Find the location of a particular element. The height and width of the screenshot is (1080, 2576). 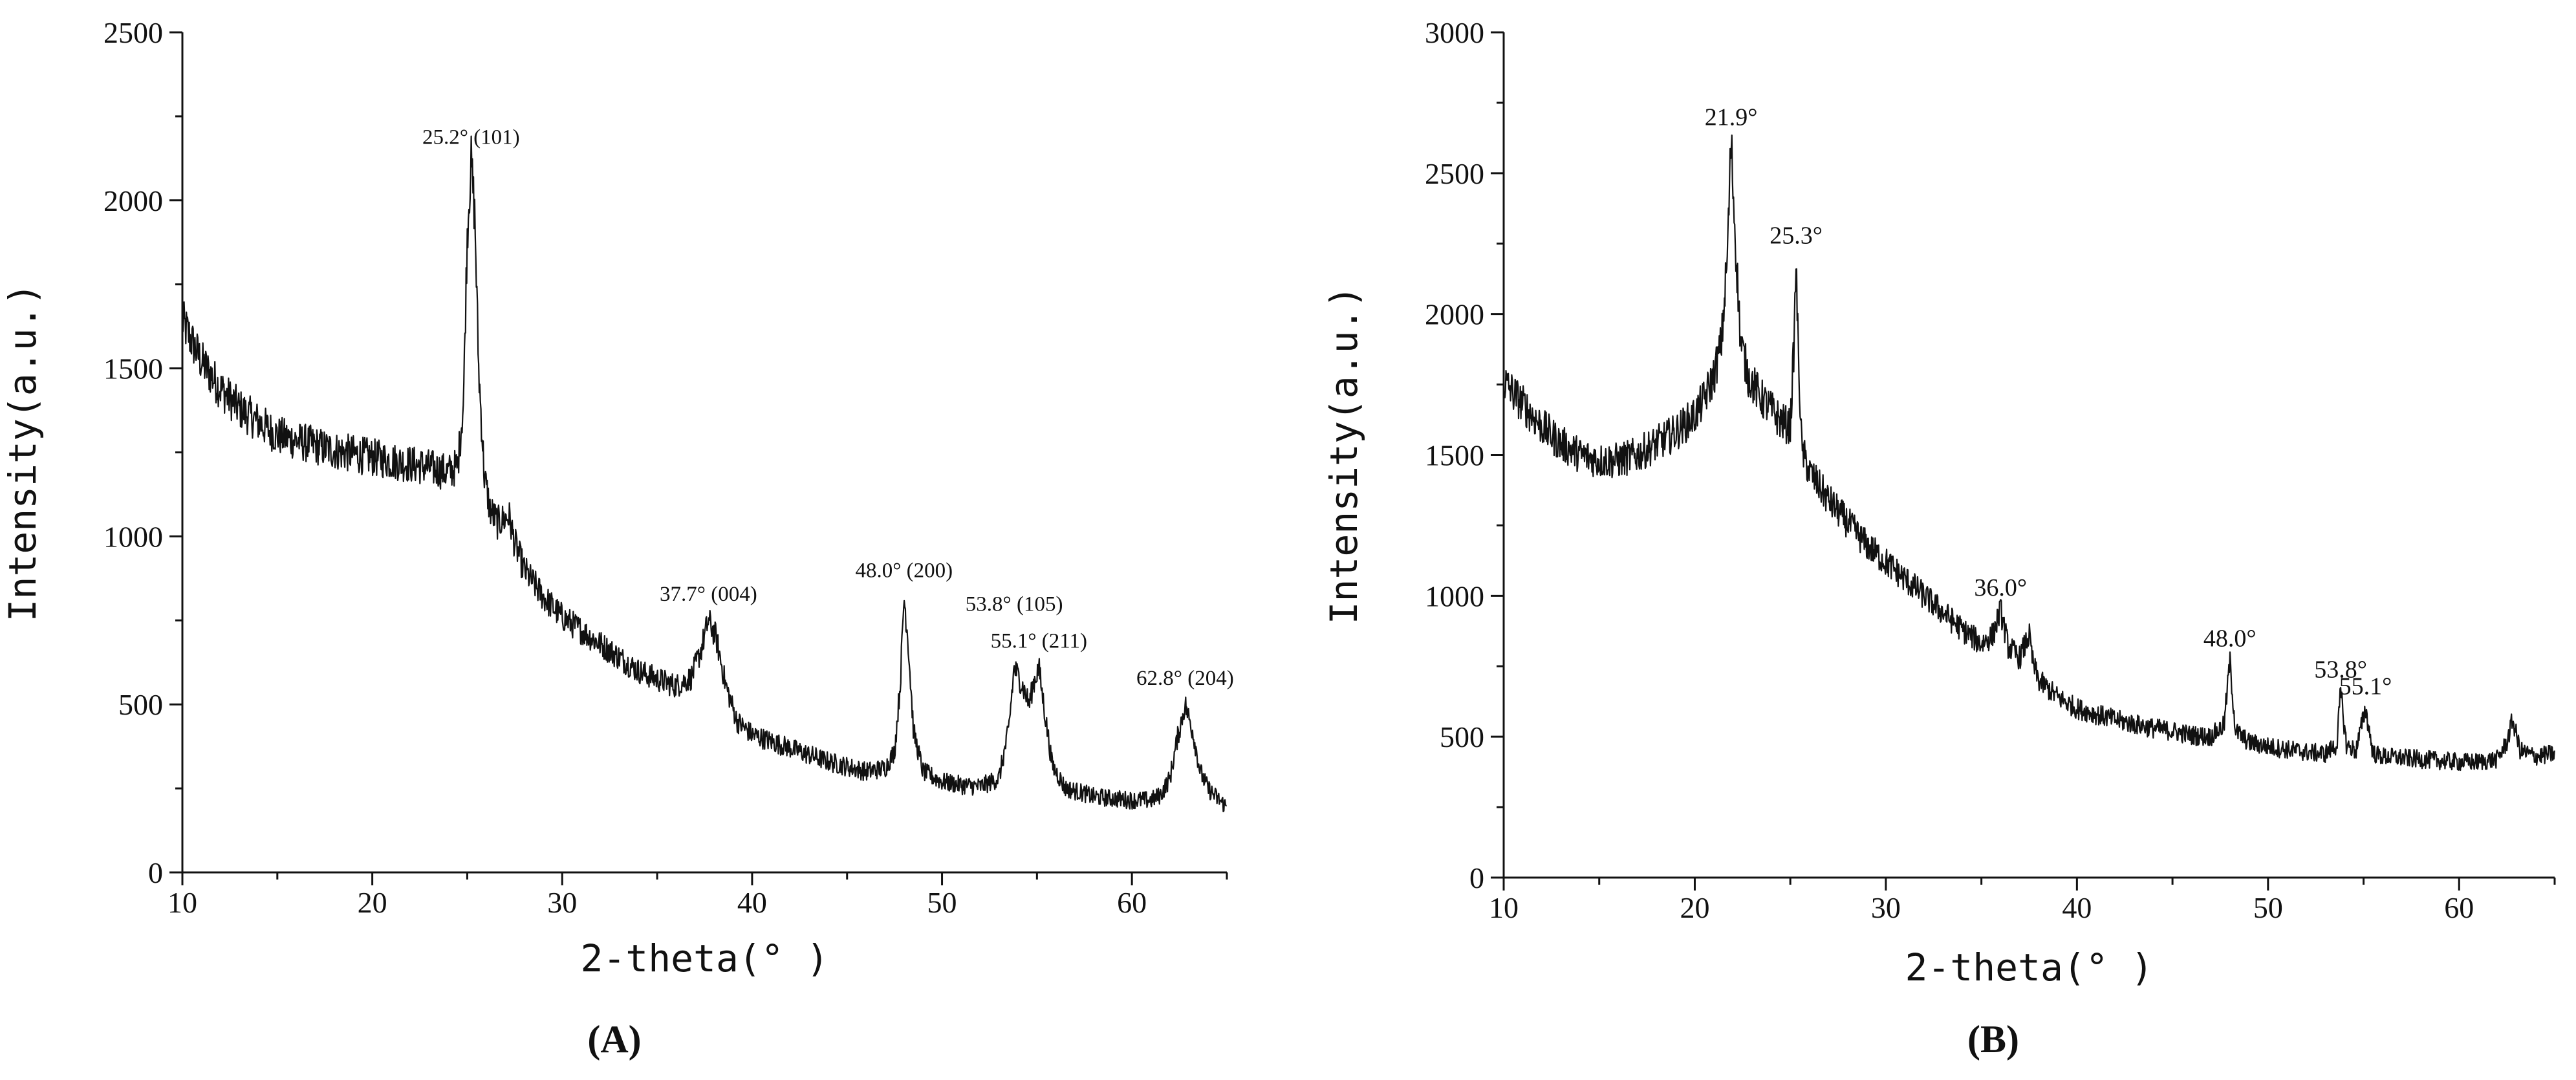

peak-annotation: 55.1° (211) is located at coordinates (1039, 641).